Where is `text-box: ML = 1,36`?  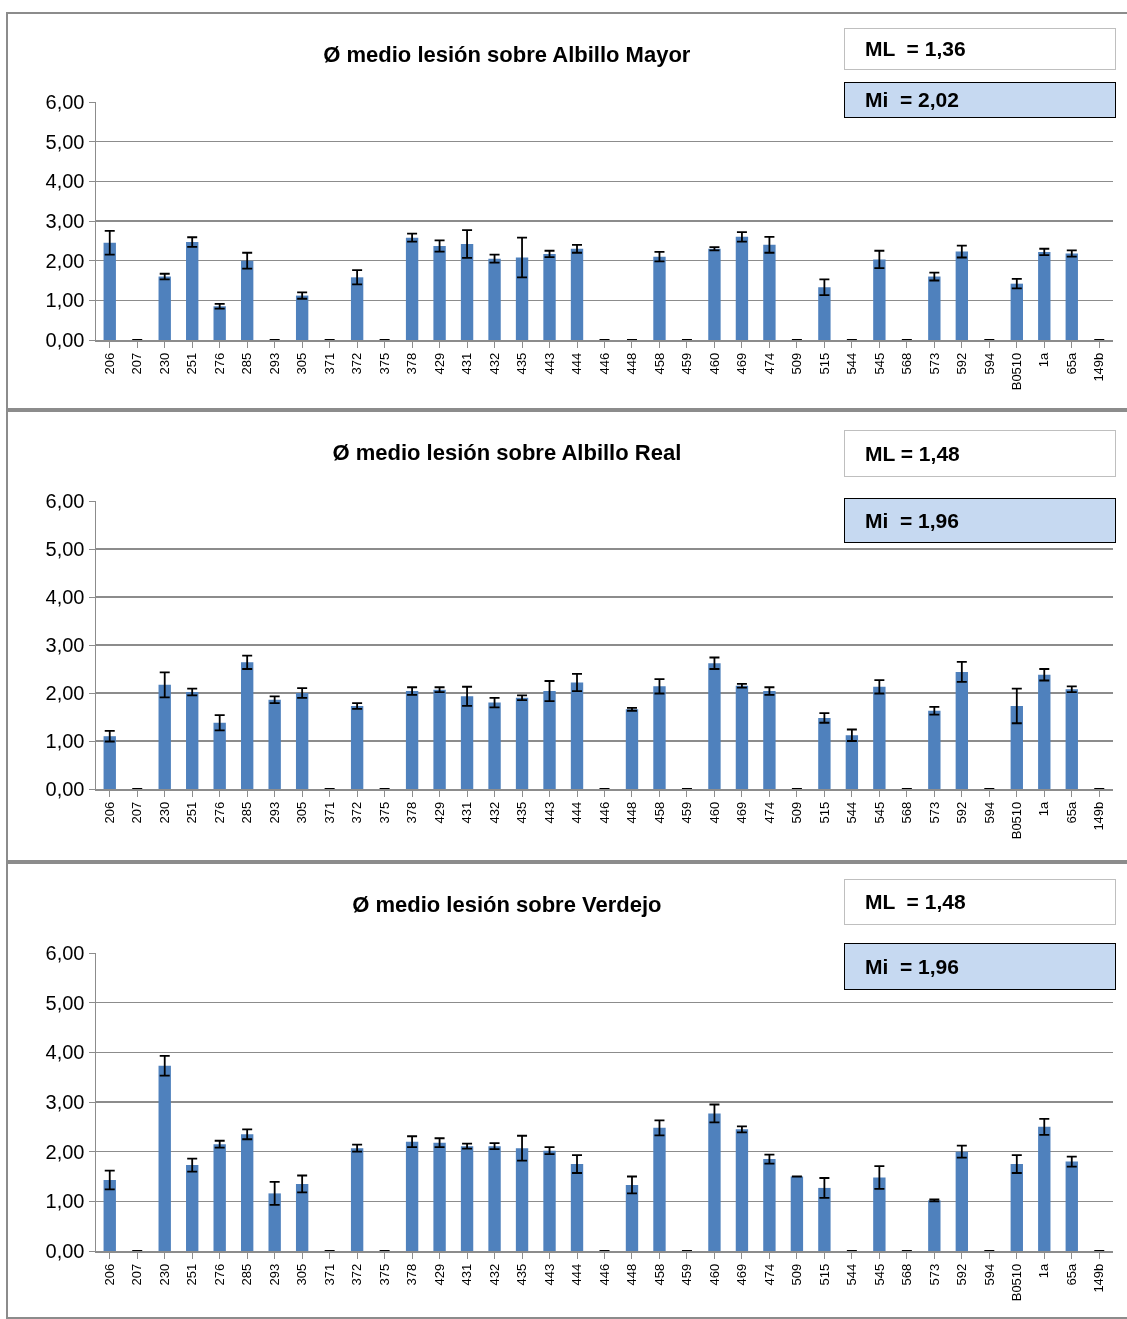 text-box: ML = 1,36 is located at coordinates (980, 49).